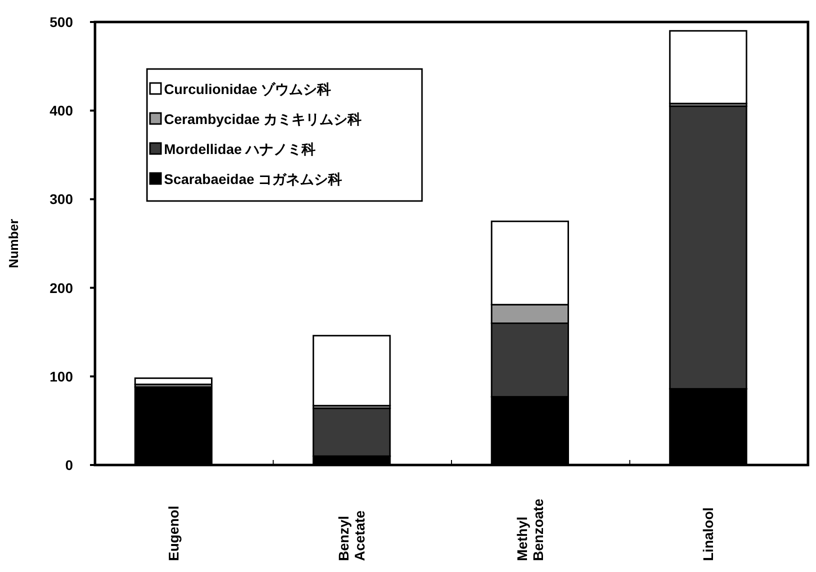 The height and width of the screenshot is (572, 816). Describe the element at coordinates (62, 110) in the screenshot. I see `y-tick-label: 400` at that location.